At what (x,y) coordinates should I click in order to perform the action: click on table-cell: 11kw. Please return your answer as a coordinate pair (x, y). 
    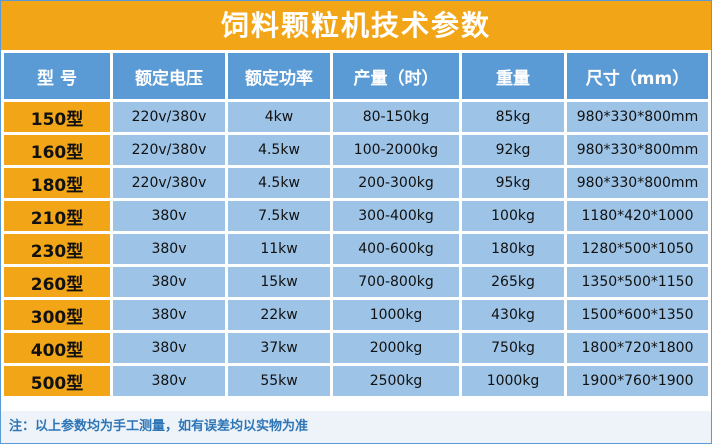
    Looking at the image, I should click on (279, 249).